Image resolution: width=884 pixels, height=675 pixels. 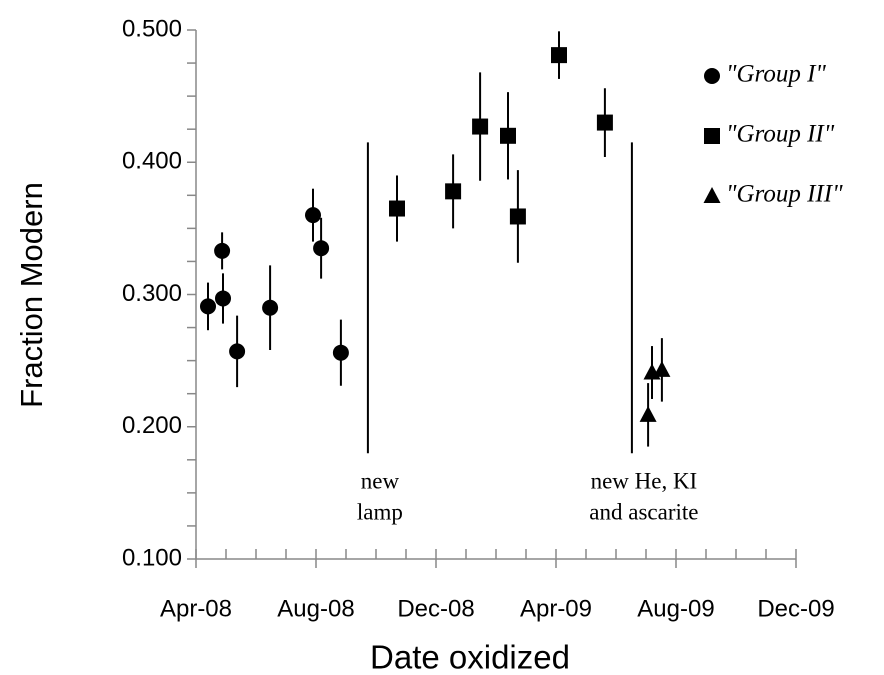 What do you see at coordinates (470, 657) in the screenshot?
I see `x-axis-title: Date oxidized` at bounding box center [470, 657].